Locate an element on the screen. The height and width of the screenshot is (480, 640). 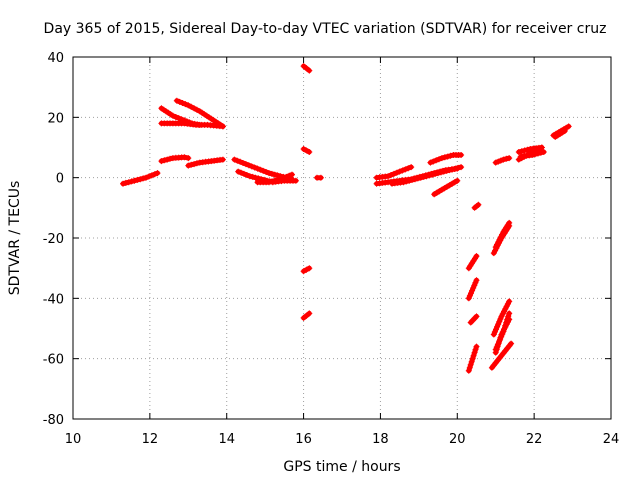
y-tick-label: 40 is located at coordinates (55, 58).